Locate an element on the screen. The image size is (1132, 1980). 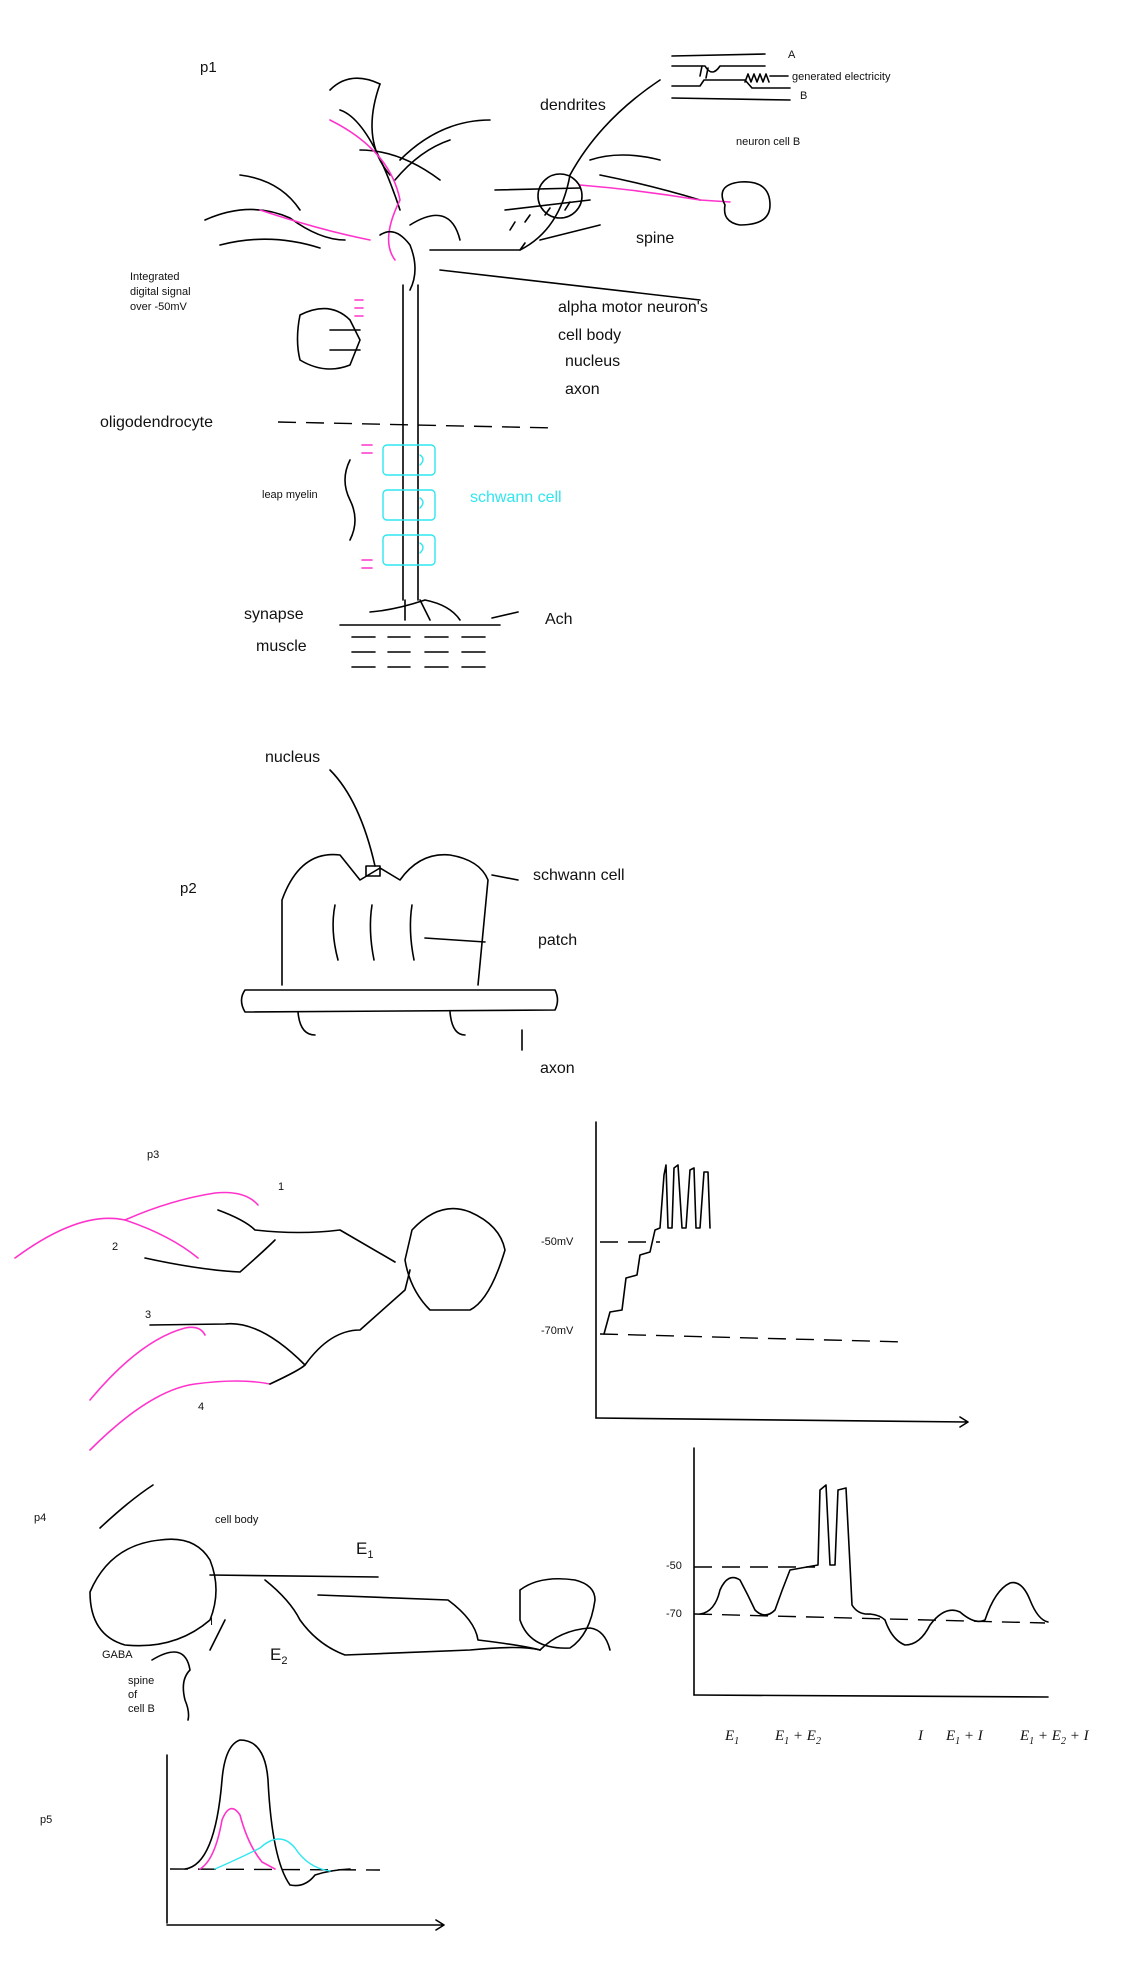
axon-label: axon is located at coordinates (582, 389).